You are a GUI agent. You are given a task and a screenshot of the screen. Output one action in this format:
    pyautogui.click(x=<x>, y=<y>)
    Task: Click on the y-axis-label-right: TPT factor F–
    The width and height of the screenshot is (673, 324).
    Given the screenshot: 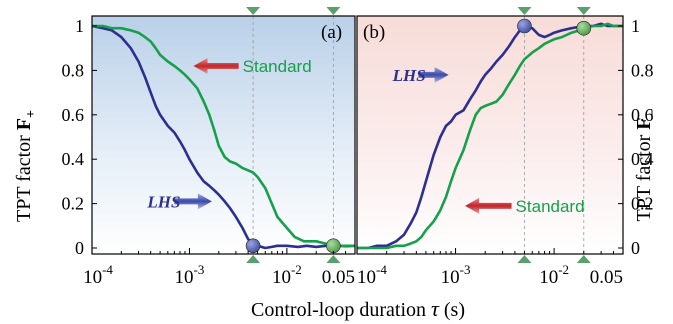 What is the action you would take?
    pyautogui.click(x=646, y=165)
    